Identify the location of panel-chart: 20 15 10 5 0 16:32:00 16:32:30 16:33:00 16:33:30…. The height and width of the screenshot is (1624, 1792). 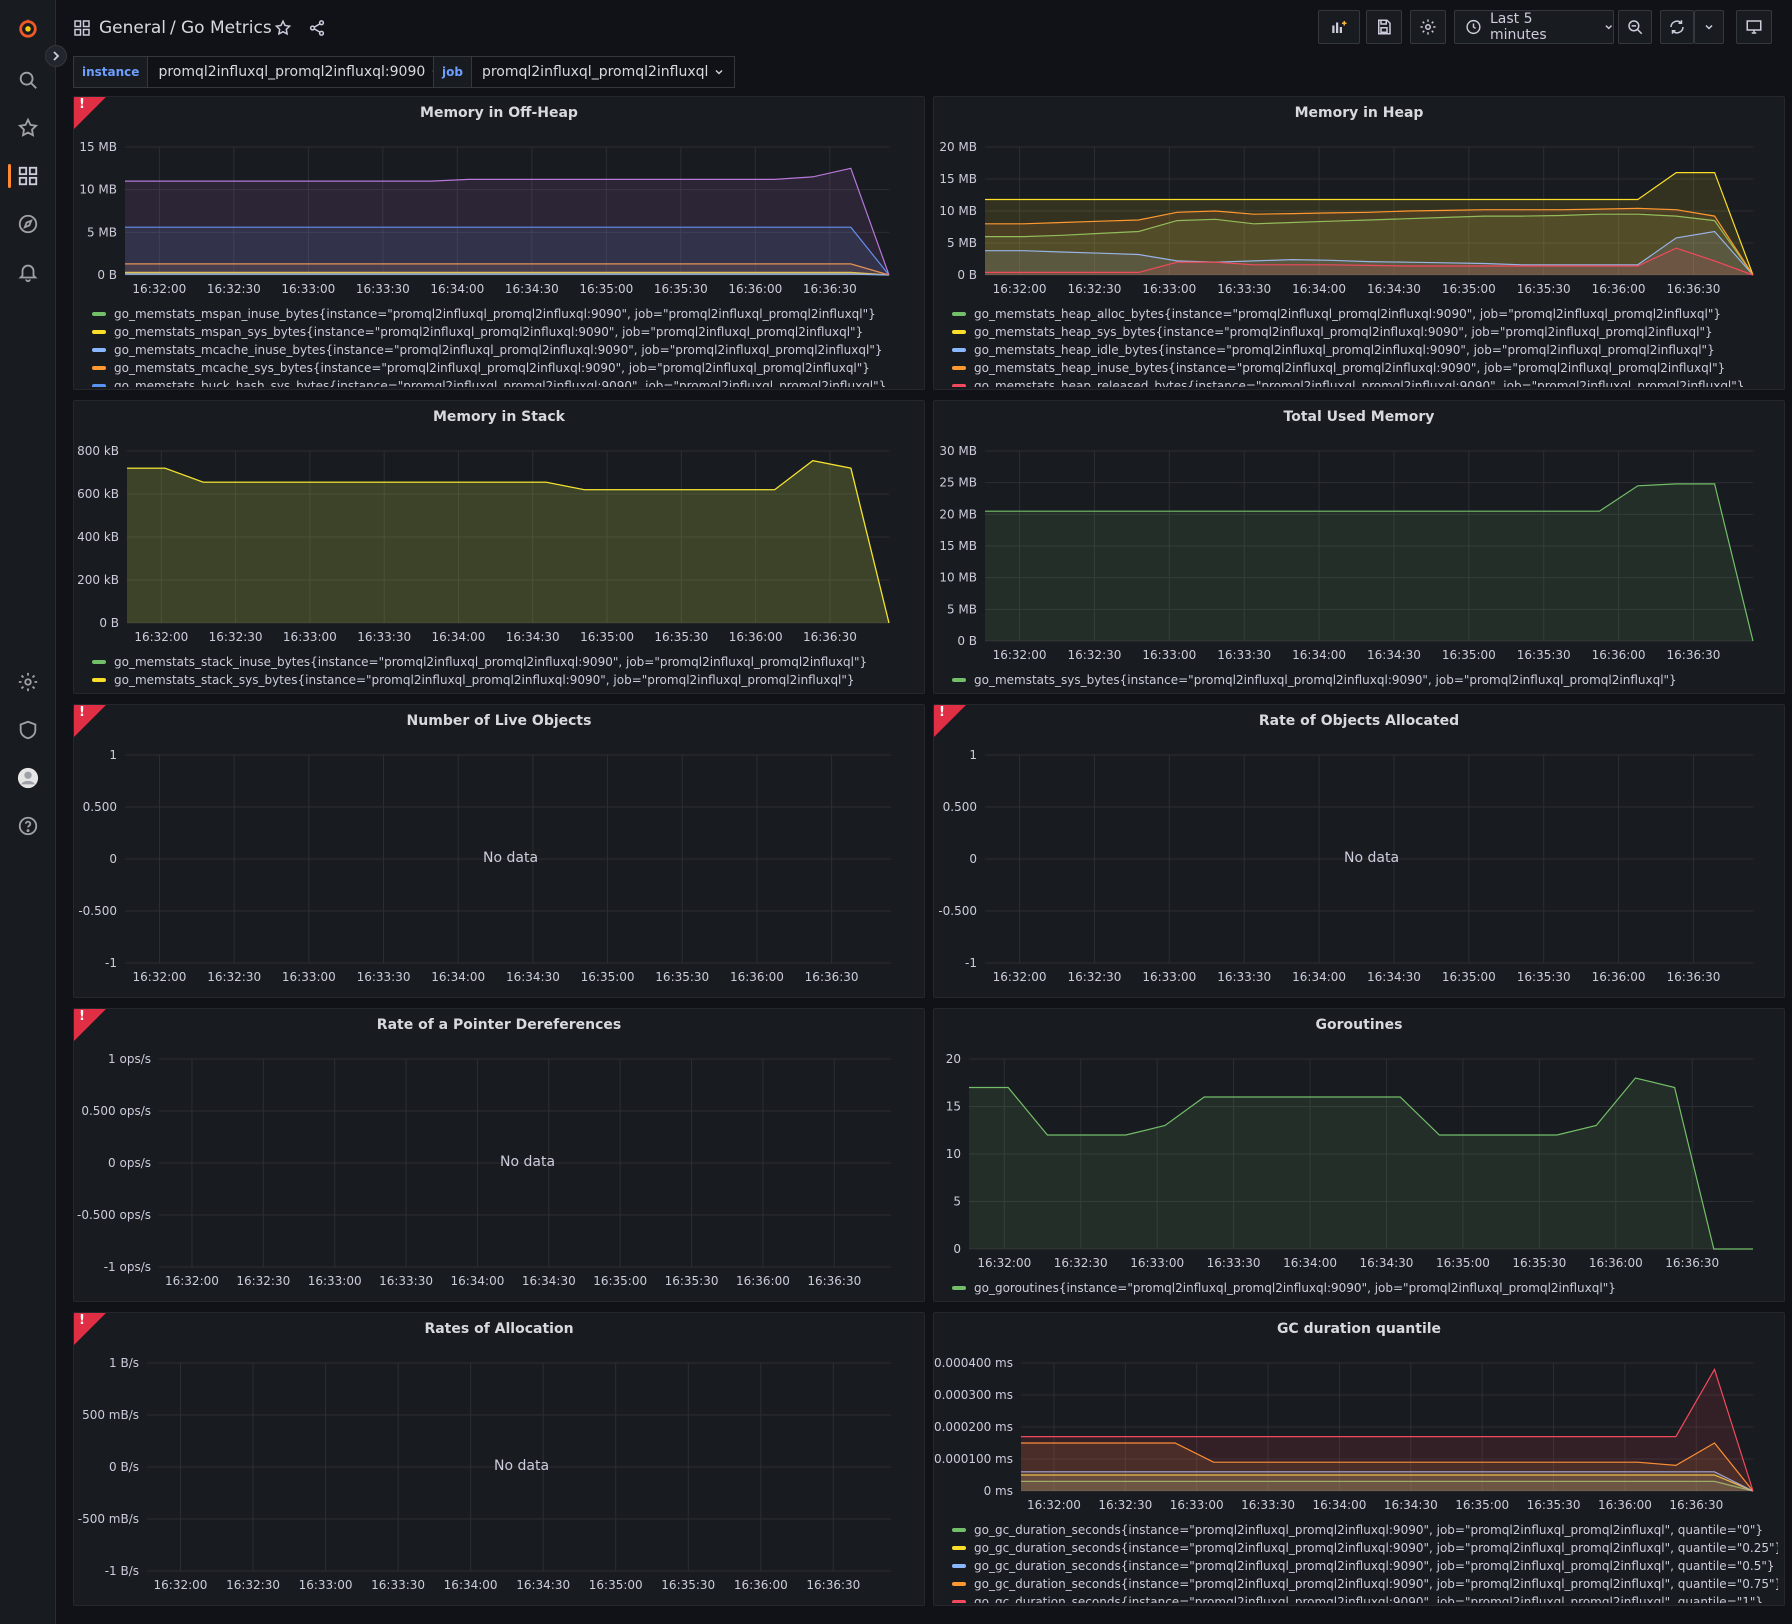
(1359, 1155).